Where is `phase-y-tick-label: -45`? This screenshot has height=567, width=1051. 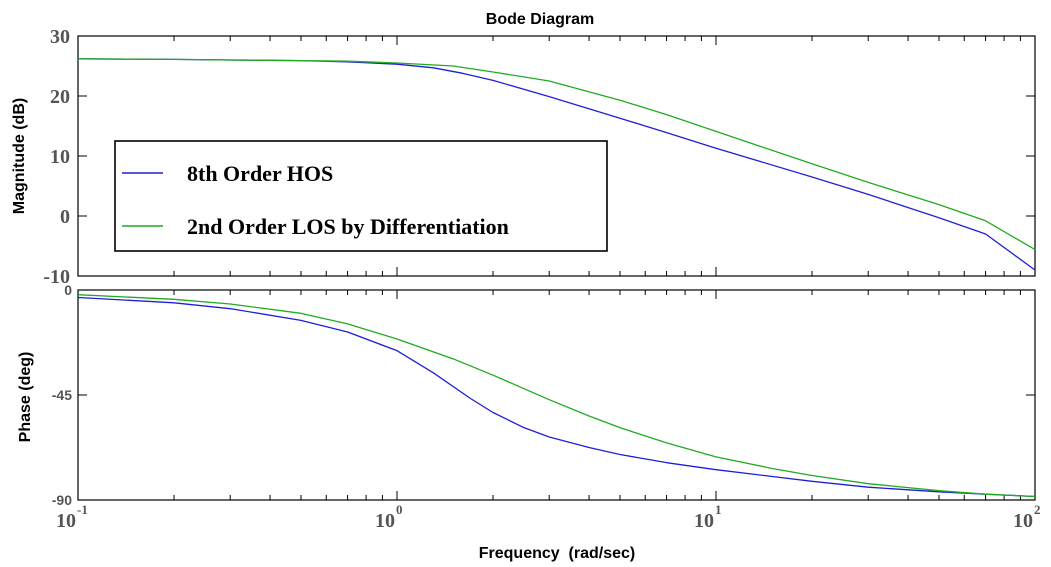
phase-y-tick-label: -45 is located at coordinates (62, 395).